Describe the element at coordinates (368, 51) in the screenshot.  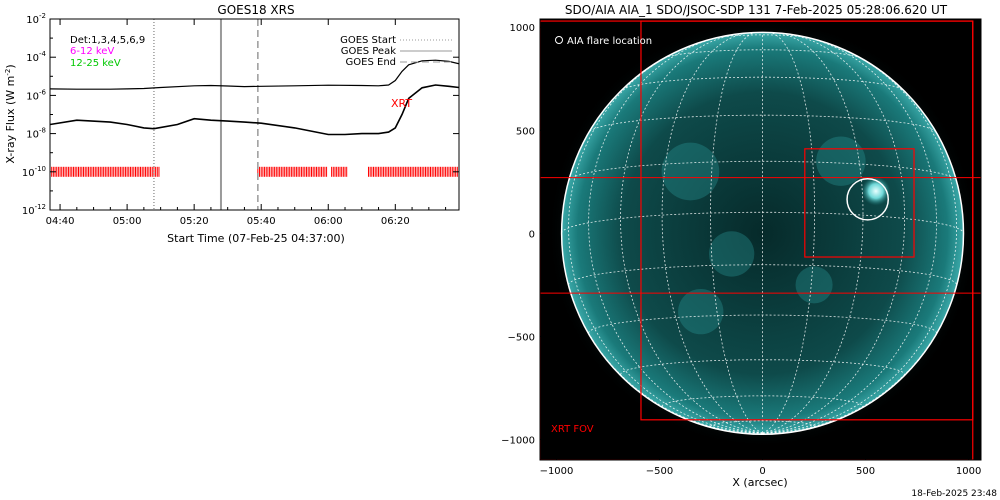
I see `legend-goes-peak: GOES Peak` at that location.